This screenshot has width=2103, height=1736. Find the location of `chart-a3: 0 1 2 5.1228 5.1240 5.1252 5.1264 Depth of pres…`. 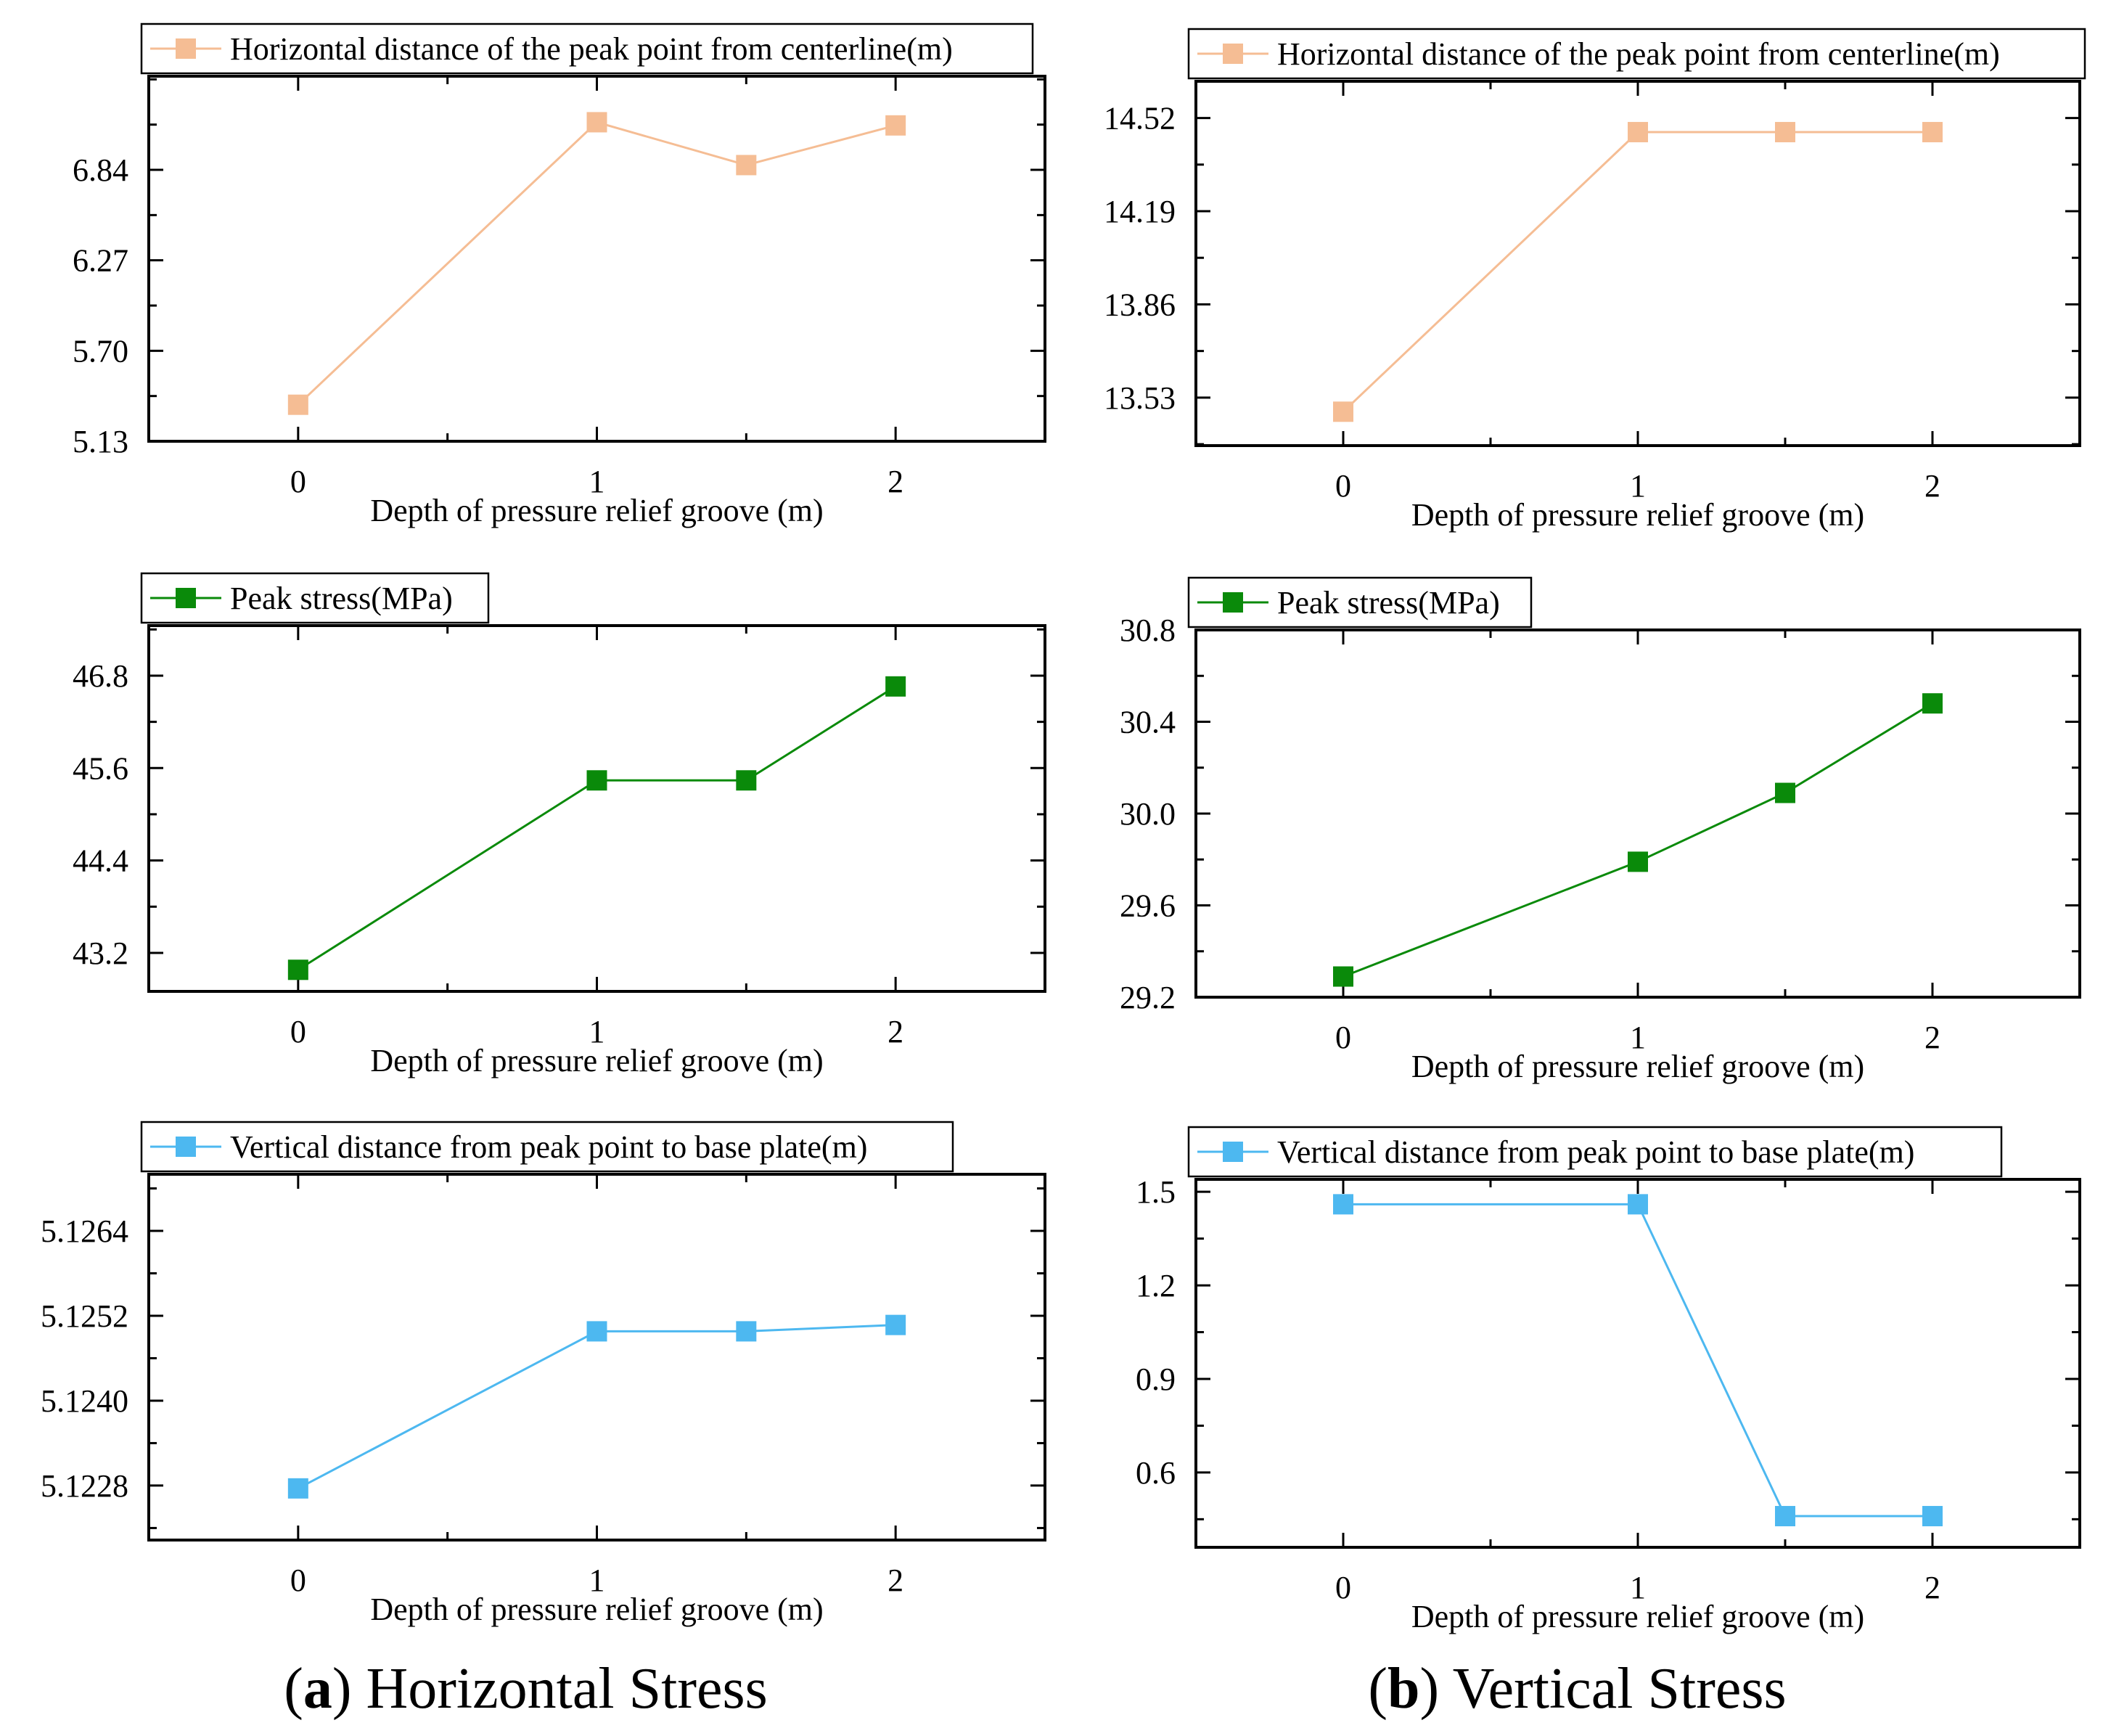

chart-a3: 0 1 2 5.1228 5.1240 5.1252 5.1264 Depth of pres… is located at coordinates (543, 1374).